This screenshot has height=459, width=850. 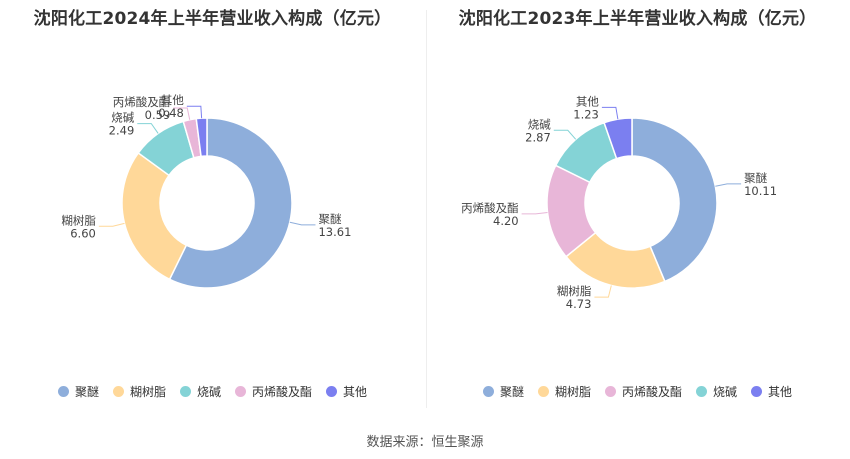 What do you see at coordinates (760, 191) in the screenshot?
I see `slice-value-聚醚: 10.11` at bounding box center [760, 191].